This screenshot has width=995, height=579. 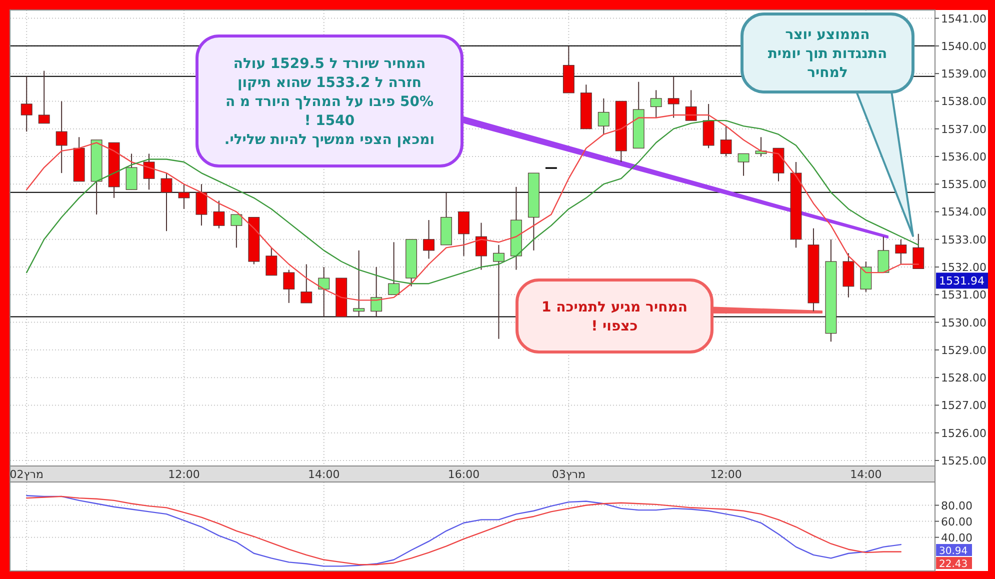 What do you see at coordinates (963, 46) in the screenshot?
I see `y-tick-label: 1540.00` at bounding box center [963, 46].